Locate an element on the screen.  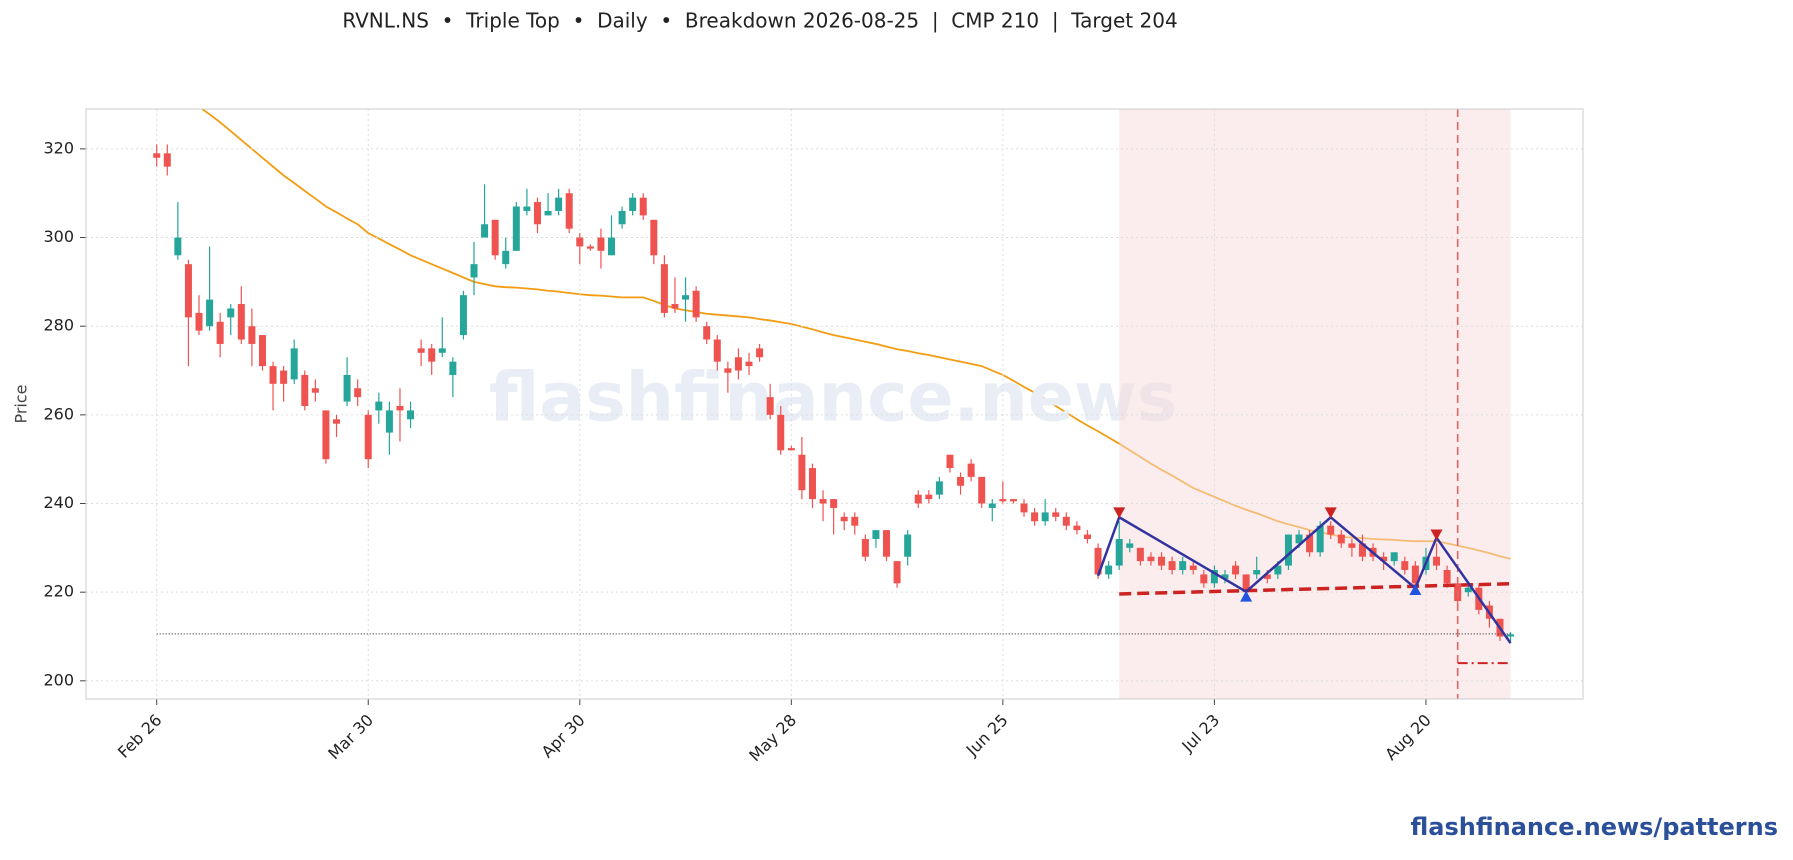
y-tick-label: 200 is located at coordinates (58, 679).